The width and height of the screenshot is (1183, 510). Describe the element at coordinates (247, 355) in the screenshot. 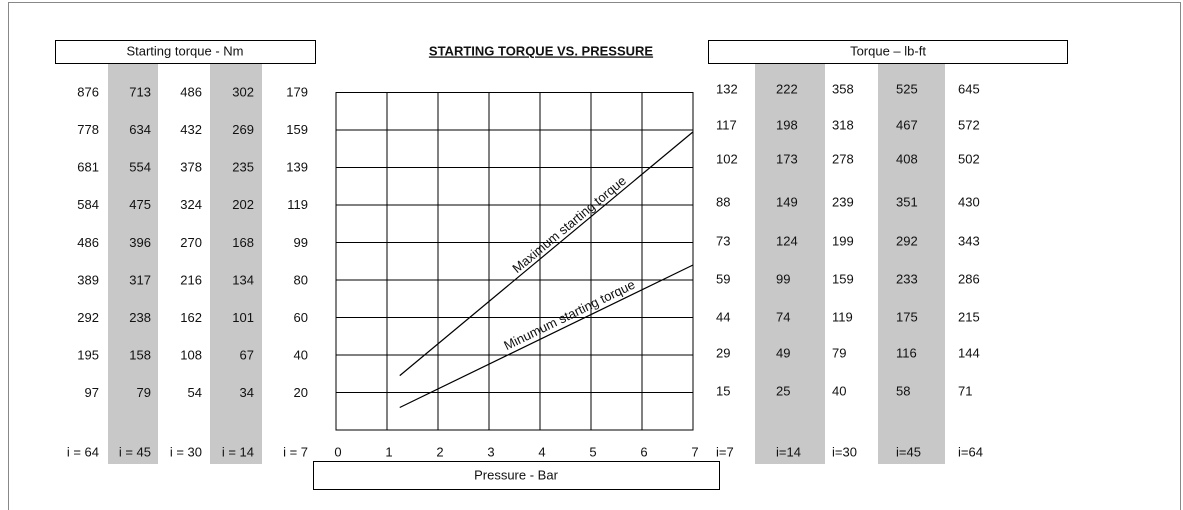

I see `cell: 67` at that location.